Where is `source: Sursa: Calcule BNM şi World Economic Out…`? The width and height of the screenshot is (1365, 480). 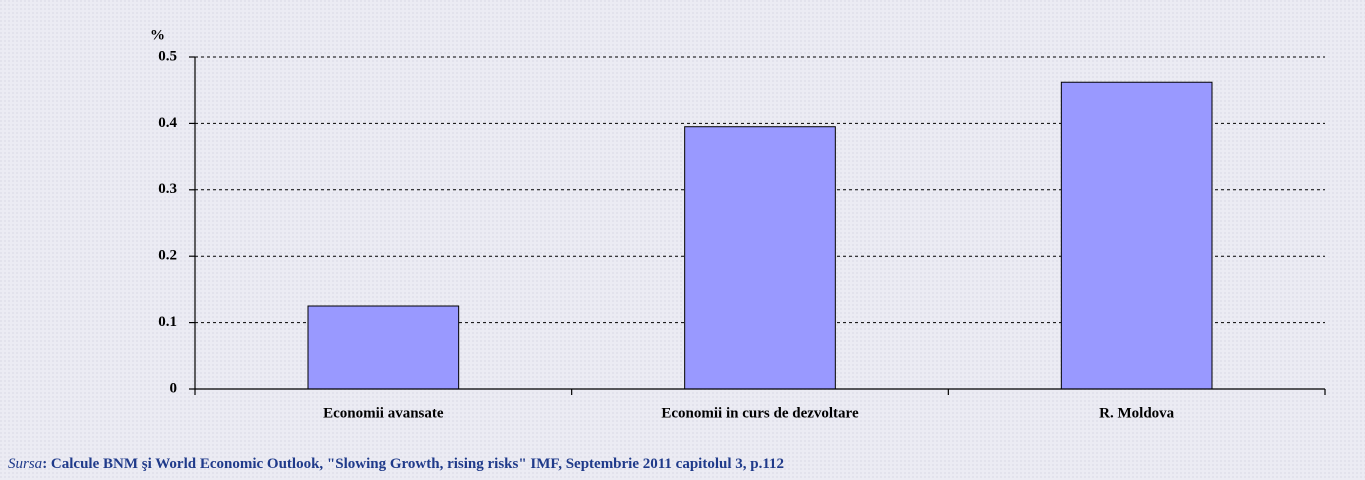
source: Sursa: Calcule BNM şi World Economic Out… is located at coordinates (396, 464).